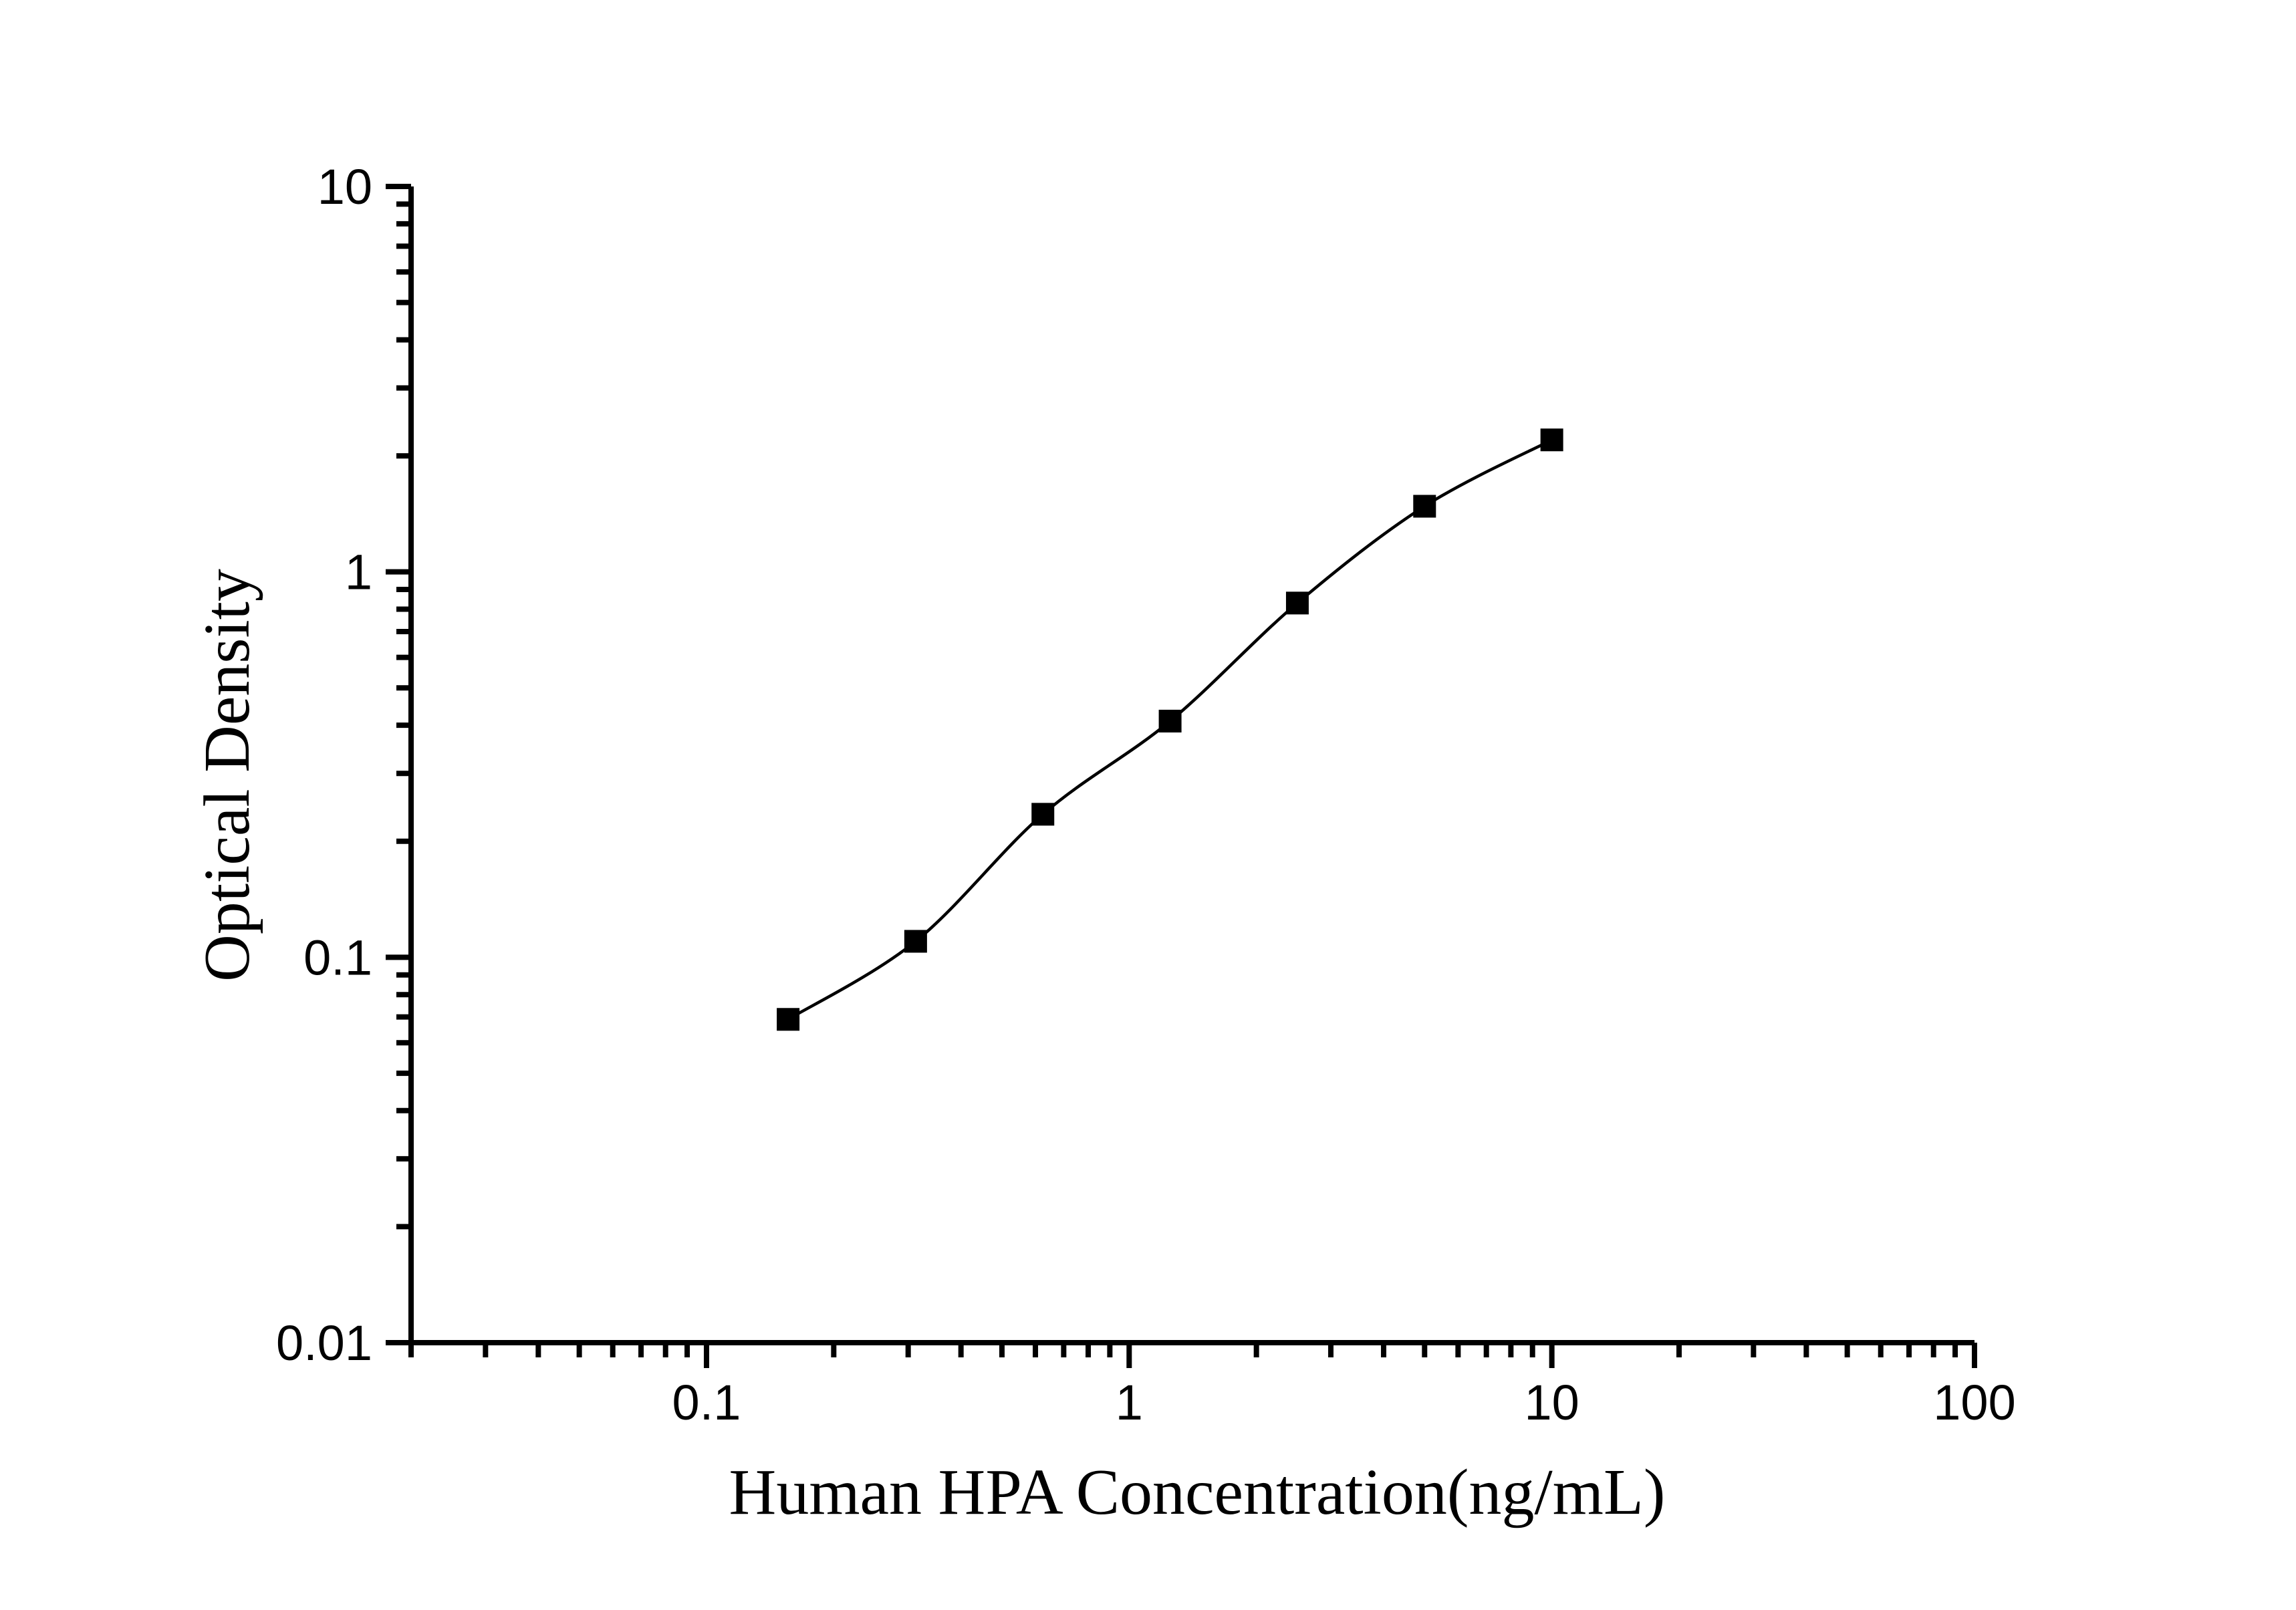  Describe the element at coordinates (1552, 1402) in the screenshot. I see `x-tick-label: 10` at that location.